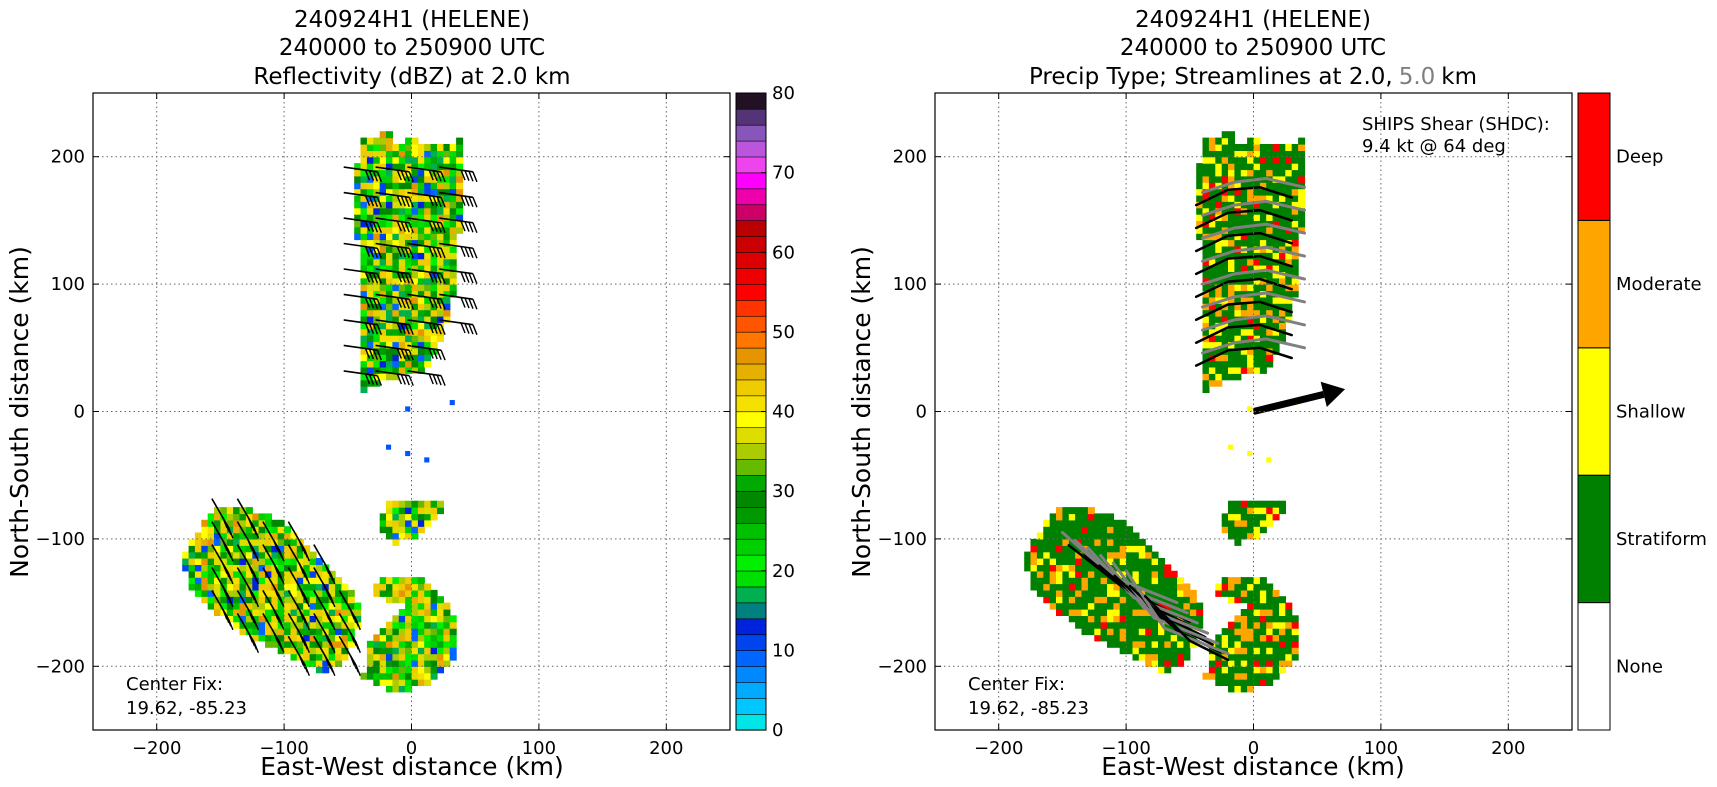  I want to click on left-title-line-1: 240924H1 (HELENE), so click(412, 20).